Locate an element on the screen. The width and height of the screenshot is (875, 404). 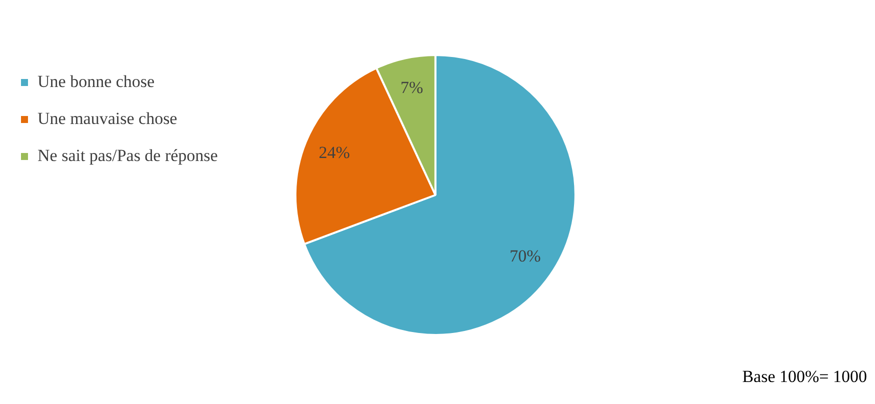
legend-label: Une mauvaise chose is located at coordinates (108, 118).